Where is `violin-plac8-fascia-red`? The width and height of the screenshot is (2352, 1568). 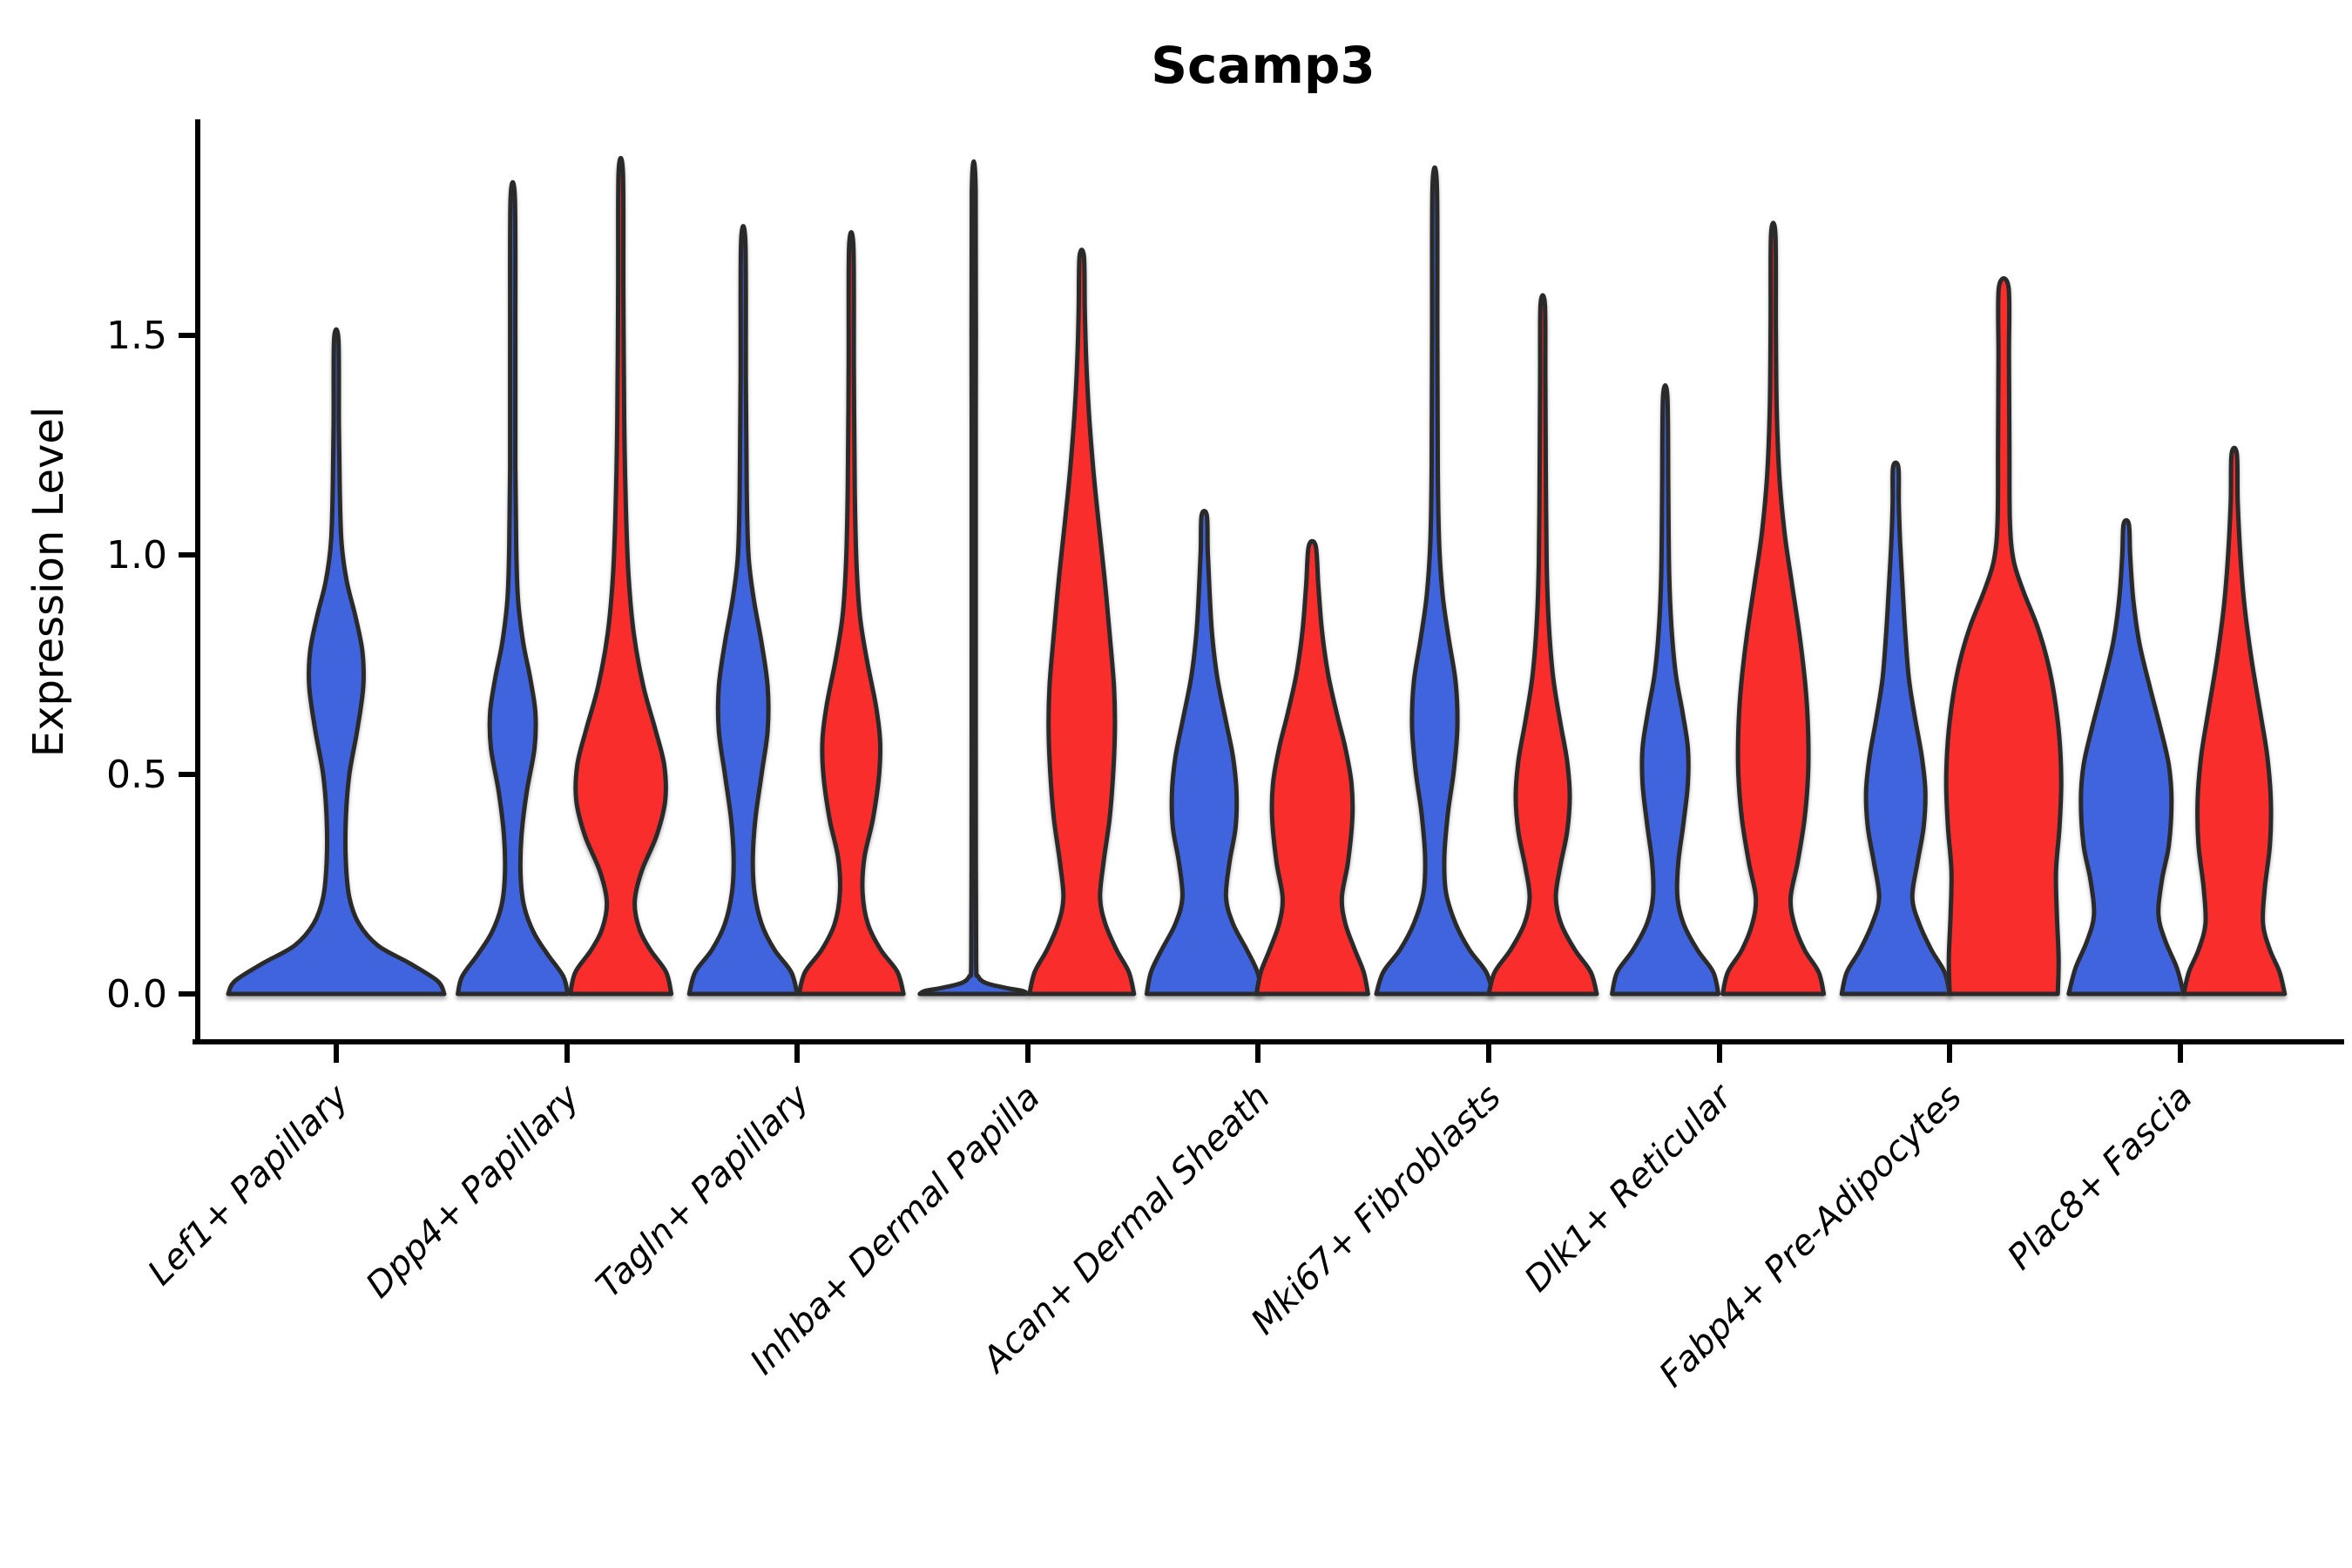 violin-plac8-fascia-red is located at coordinates (2234, 721).